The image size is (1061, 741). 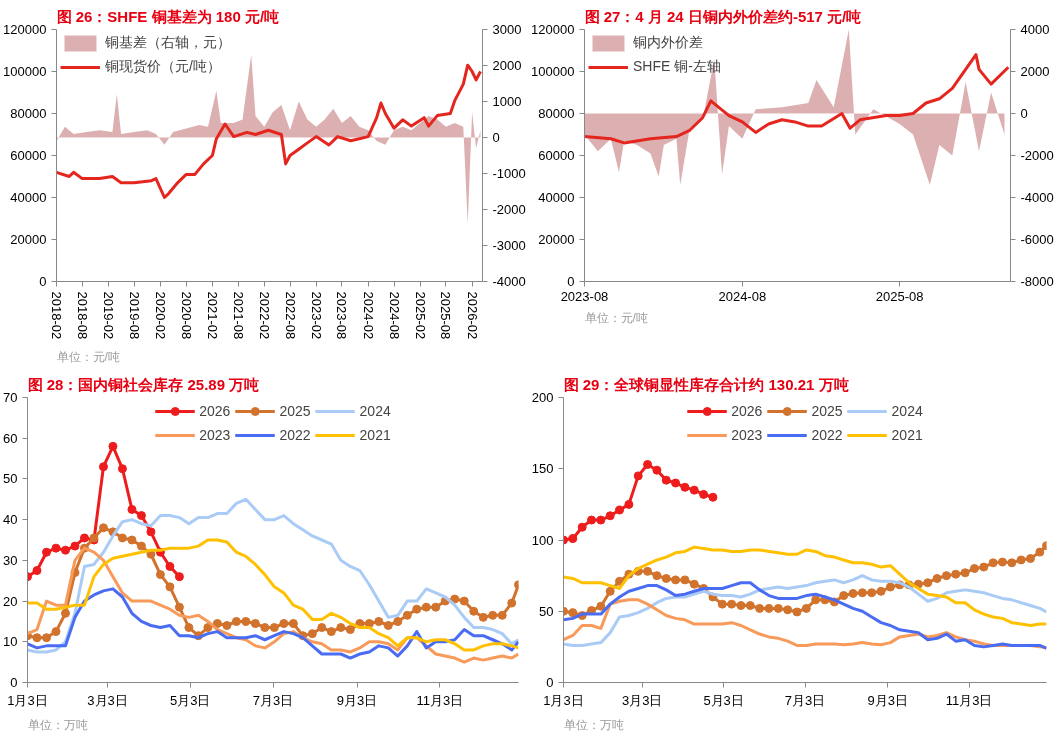 I want to click on y-tick-label: 70, so click(x=10, y=397).